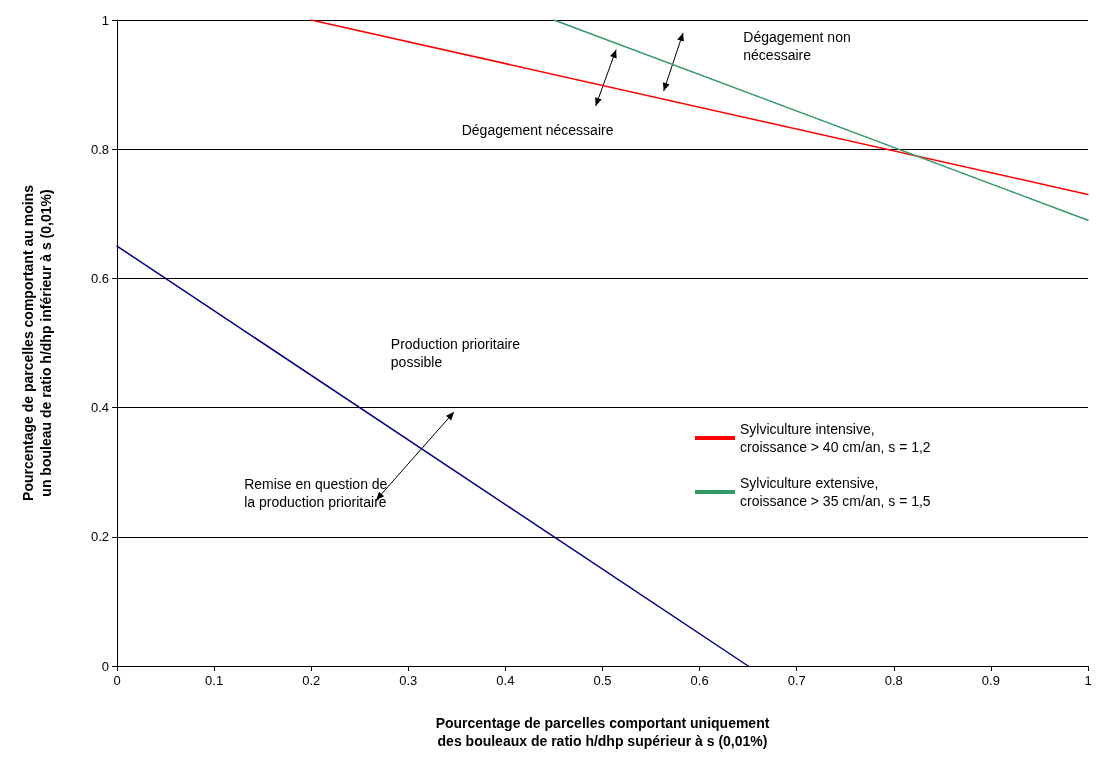 This screenshot has height=766, width=1100. What do you see at coordinates (214, 680) in the screenshot?
I see `x-tick-label: 0.1` at bounding box center [214, 680].